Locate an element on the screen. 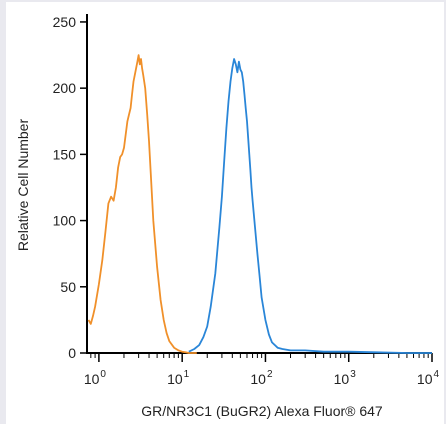  y-tick-label: 50 is located at coordinates (68, 287).